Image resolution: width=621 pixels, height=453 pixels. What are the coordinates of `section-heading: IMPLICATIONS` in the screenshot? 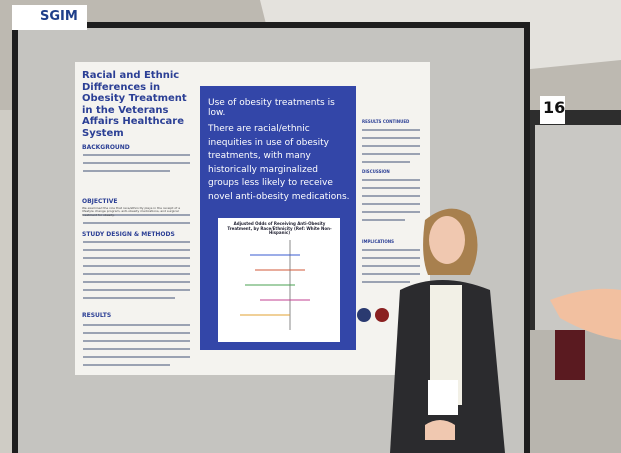 It's located at (378, 241).